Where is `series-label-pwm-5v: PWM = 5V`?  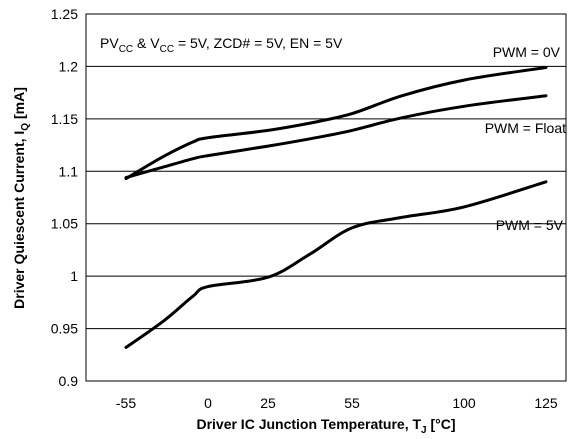 series-label-pwm-5v: PWM = 5V is located at coordinates (530, 225).